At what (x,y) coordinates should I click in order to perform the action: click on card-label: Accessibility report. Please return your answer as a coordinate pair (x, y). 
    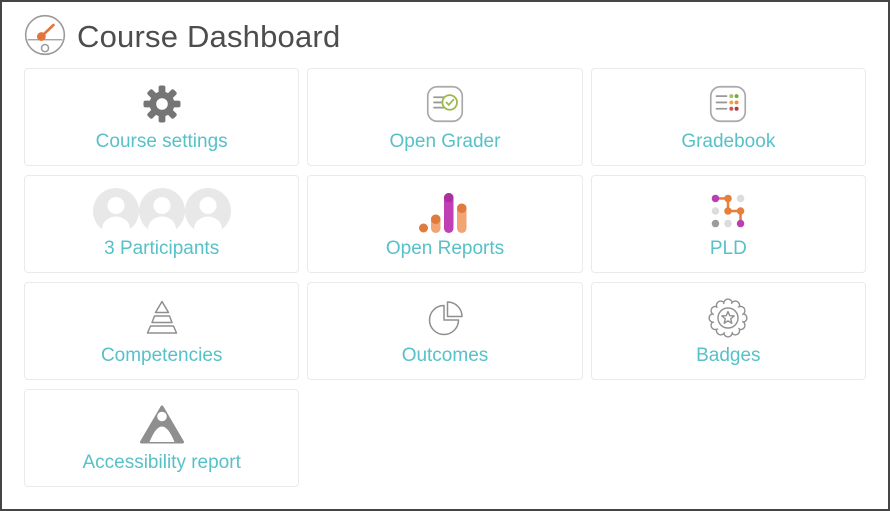
    Looking at the image, I should click on (161, 462).